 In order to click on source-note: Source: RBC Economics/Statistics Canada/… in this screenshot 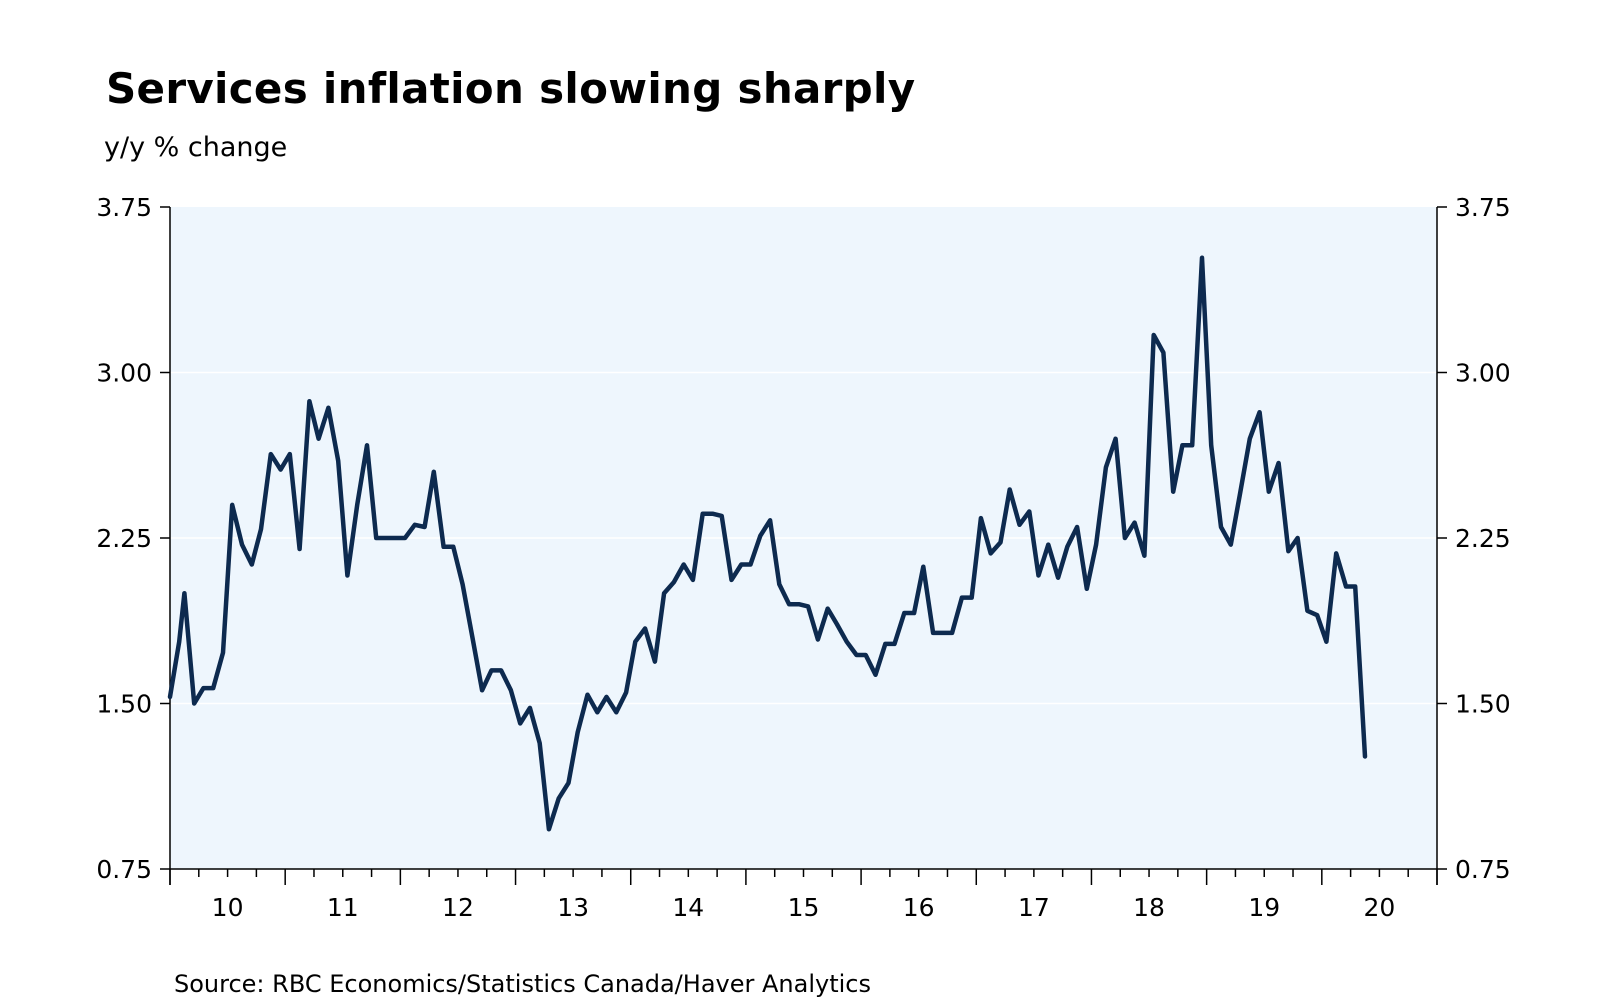, I will do `click(522, 984)`.